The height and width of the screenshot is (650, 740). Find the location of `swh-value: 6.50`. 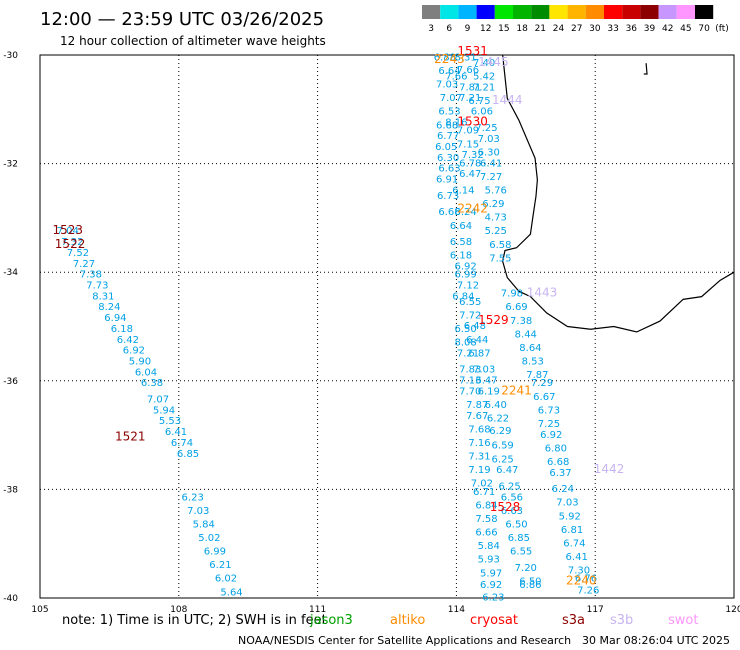

swh-value: 6.50 is located at coordinates (466, 329).